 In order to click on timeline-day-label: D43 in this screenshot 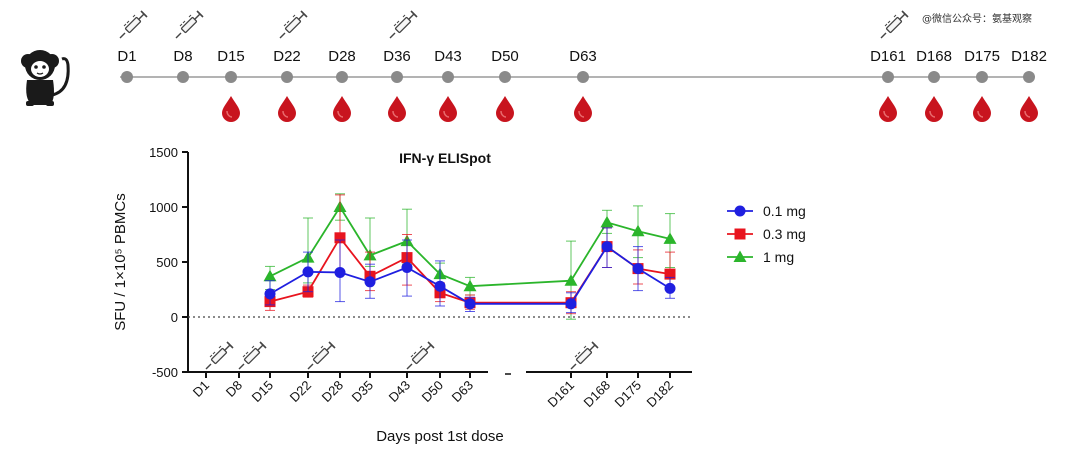, I will do `click(448, 56)`.